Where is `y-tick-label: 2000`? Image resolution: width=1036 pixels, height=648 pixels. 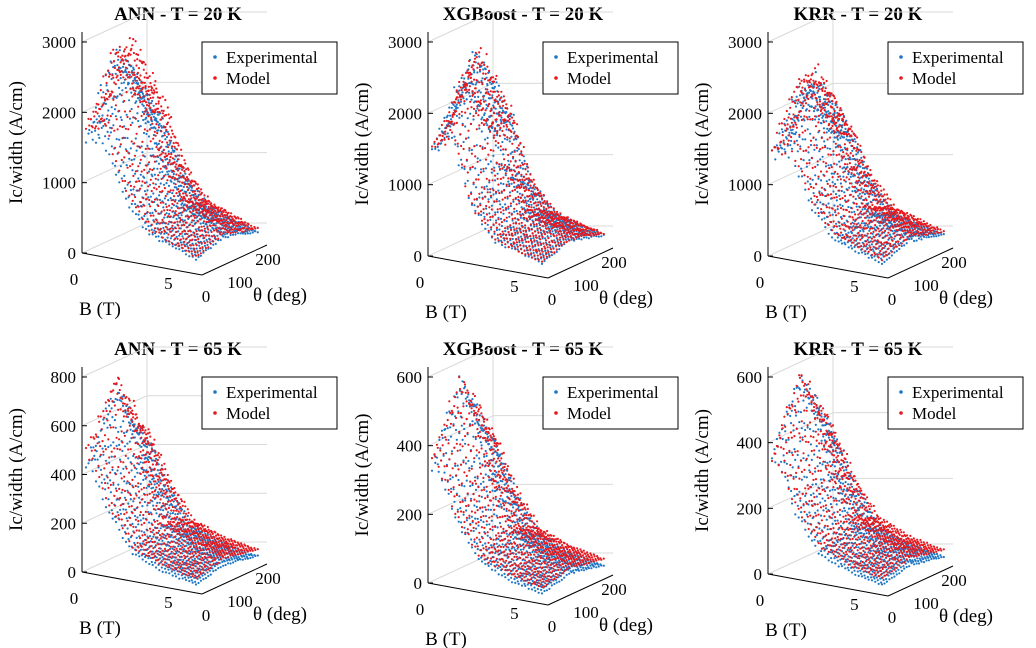 y-tick-label: 2000 is located at coordinates (745, 113).